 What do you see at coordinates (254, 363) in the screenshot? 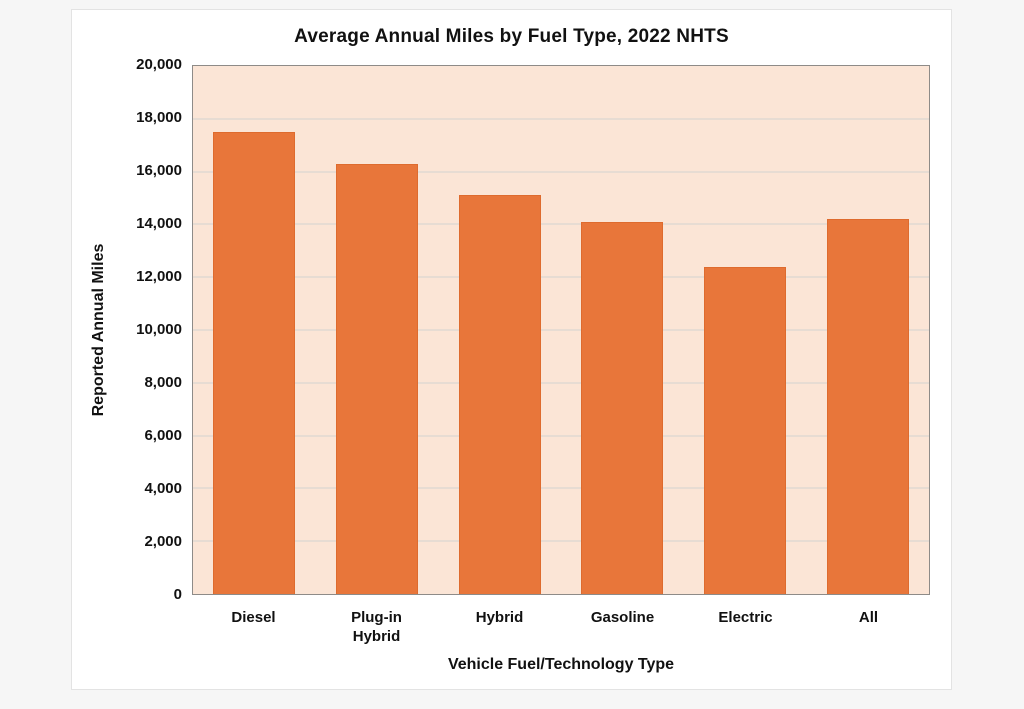
I see `bar-diesel` at bounding box center [254, 363].